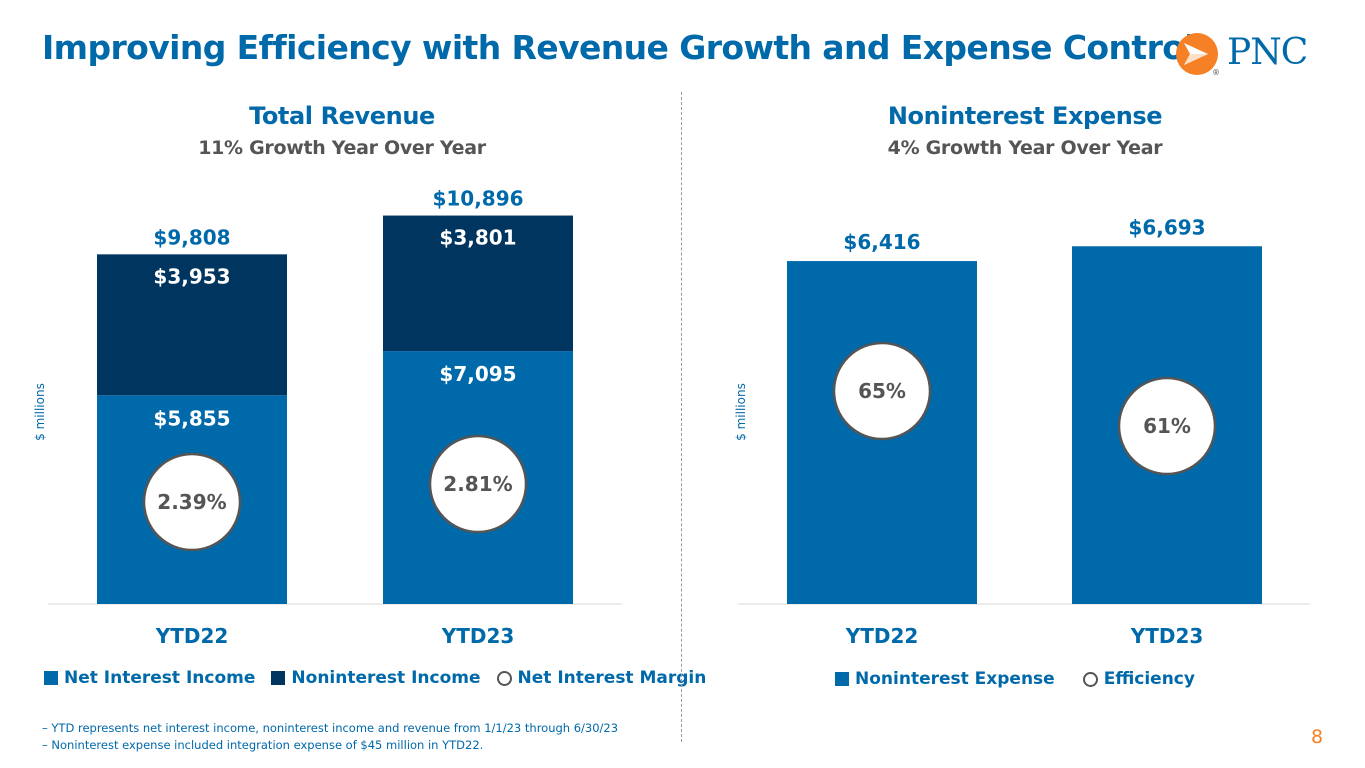  What do you see at coordinates (477, 199) in the screenshot?
I see `total-label: $10,896` at bounding box center [477, 199].